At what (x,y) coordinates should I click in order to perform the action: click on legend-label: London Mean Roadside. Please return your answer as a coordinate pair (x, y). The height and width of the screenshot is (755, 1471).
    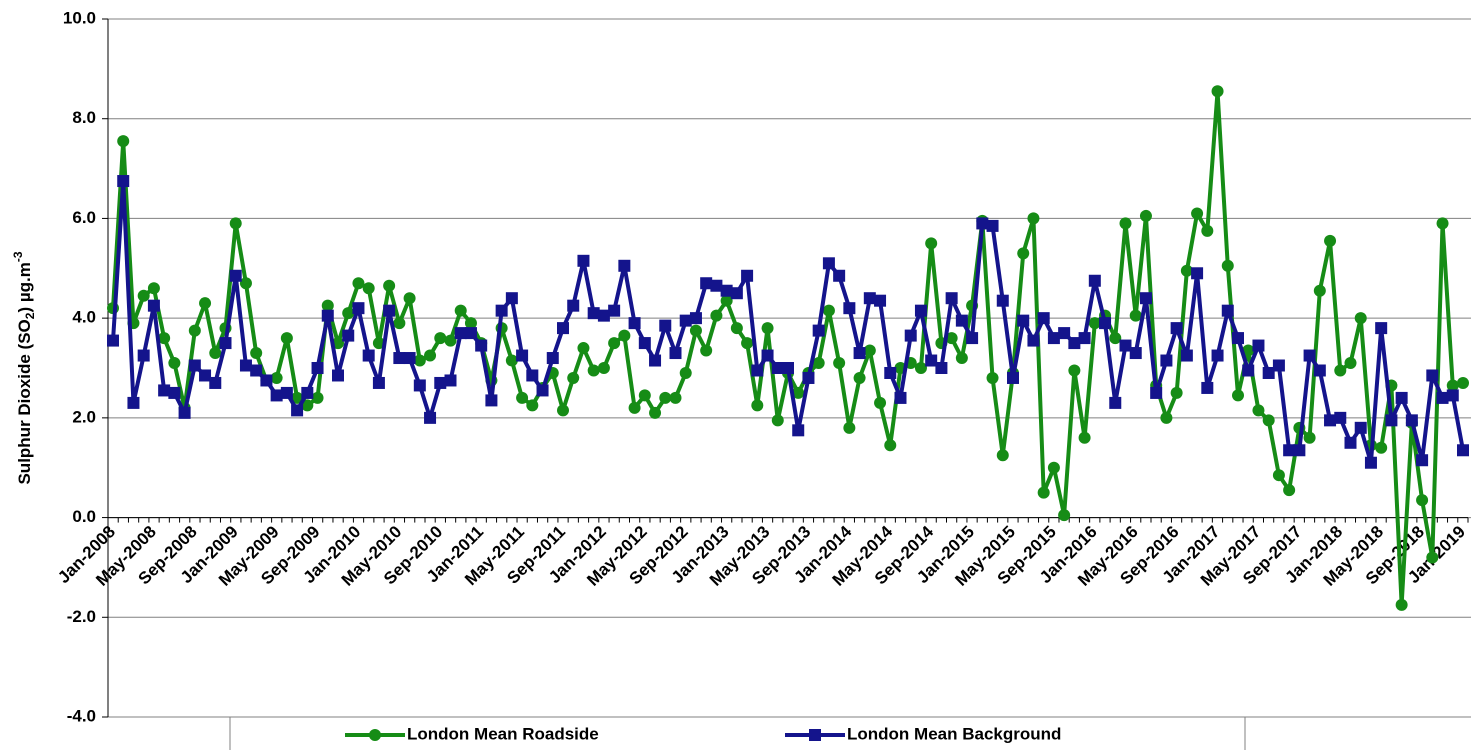
    Looking at the image, I should click on (503, 733).